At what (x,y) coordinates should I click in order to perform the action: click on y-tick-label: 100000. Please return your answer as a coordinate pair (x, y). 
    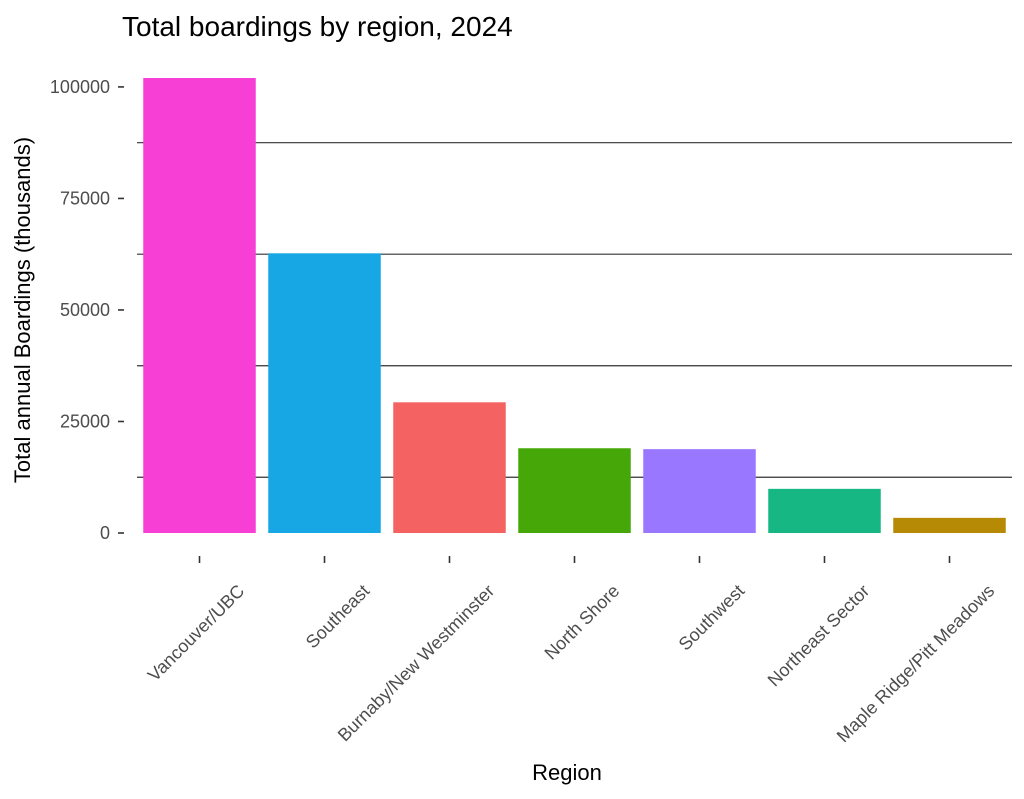
    Looking at the image, I should click on (80, 87).